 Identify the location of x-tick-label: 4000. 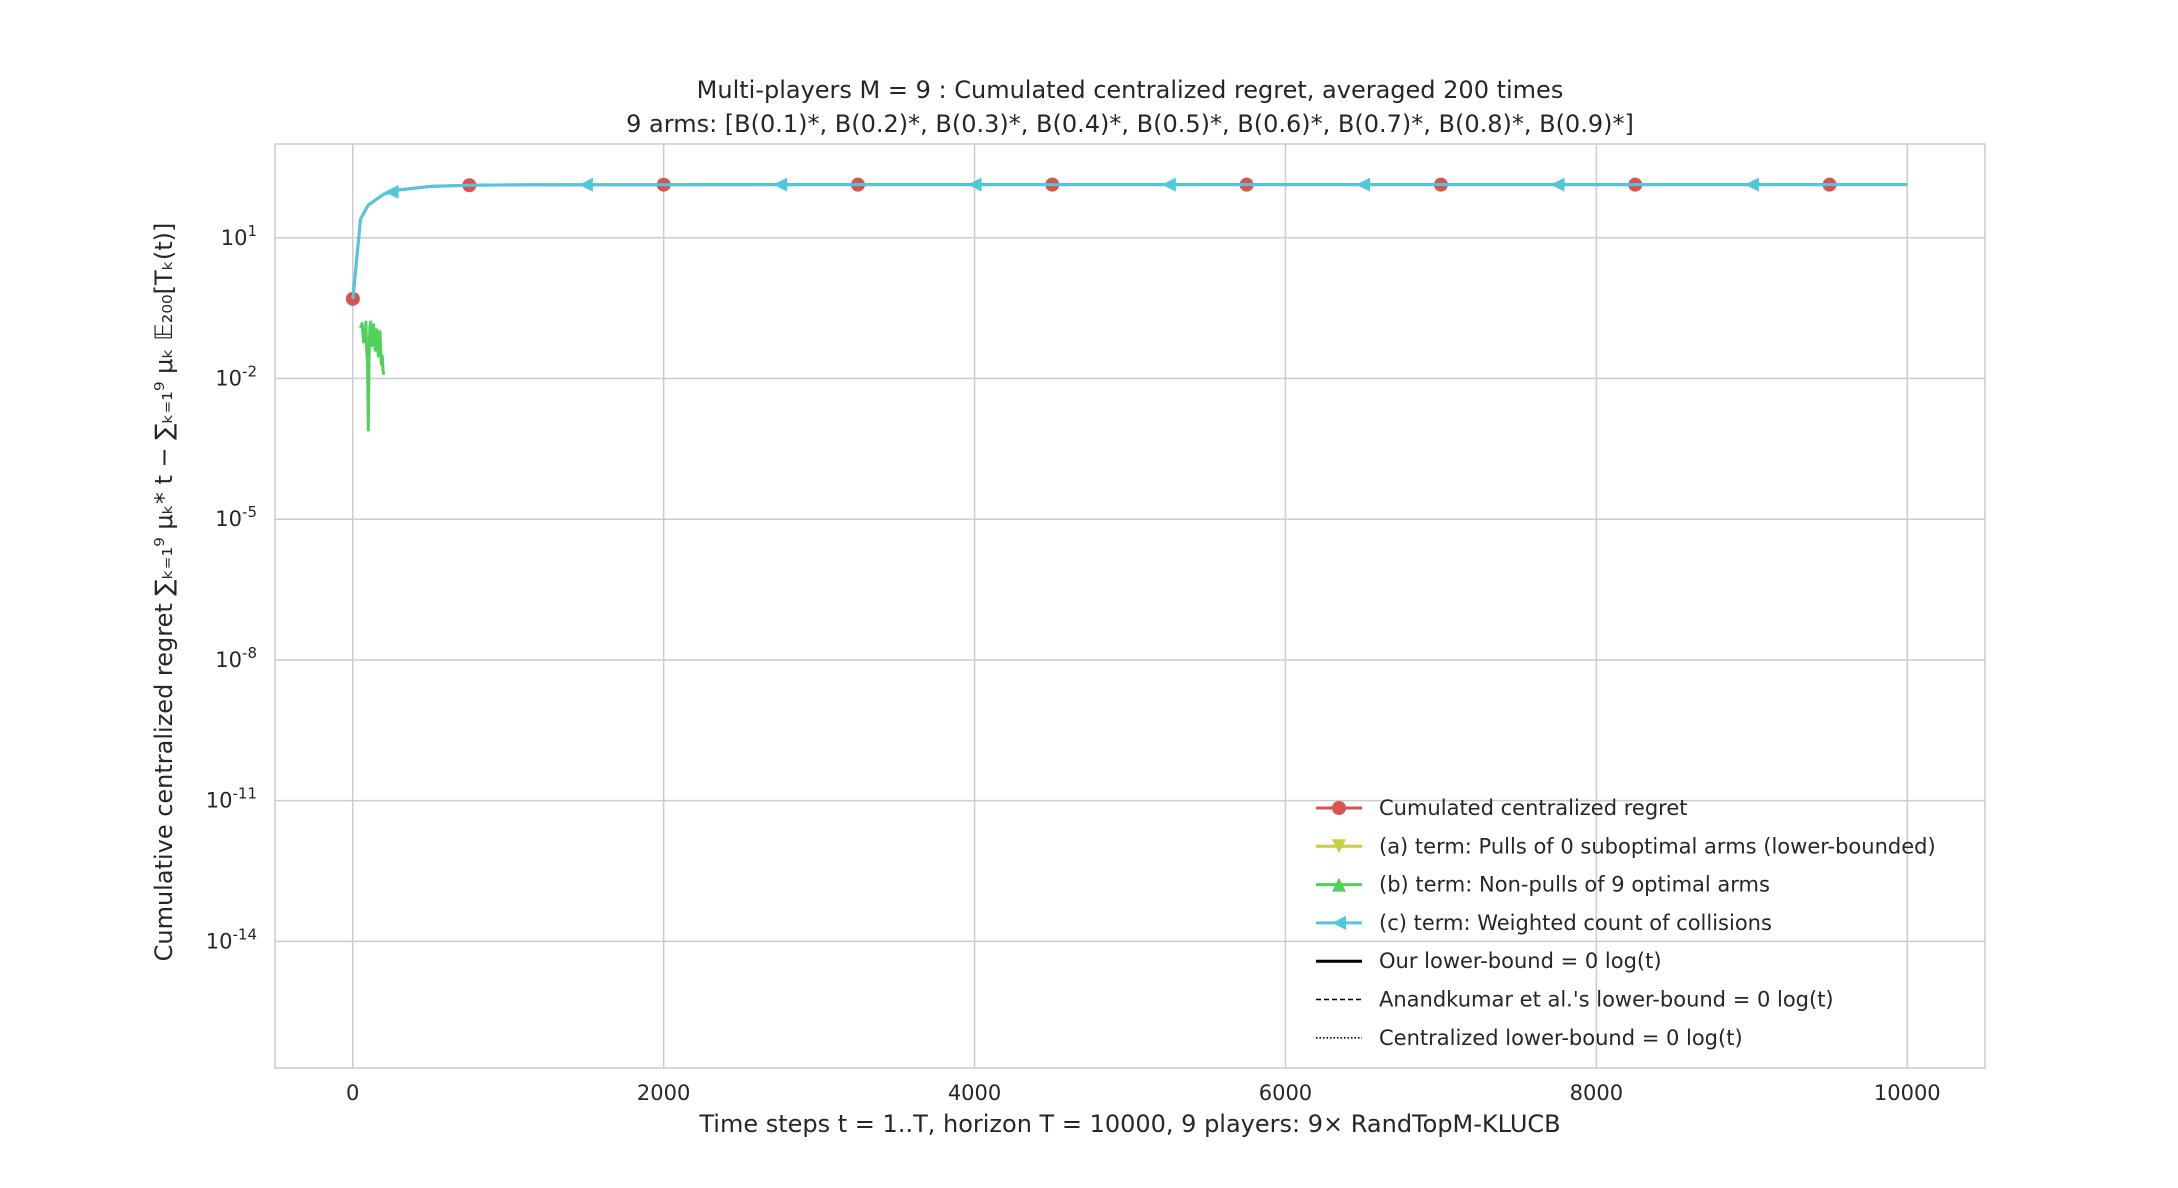
(974, 1093).